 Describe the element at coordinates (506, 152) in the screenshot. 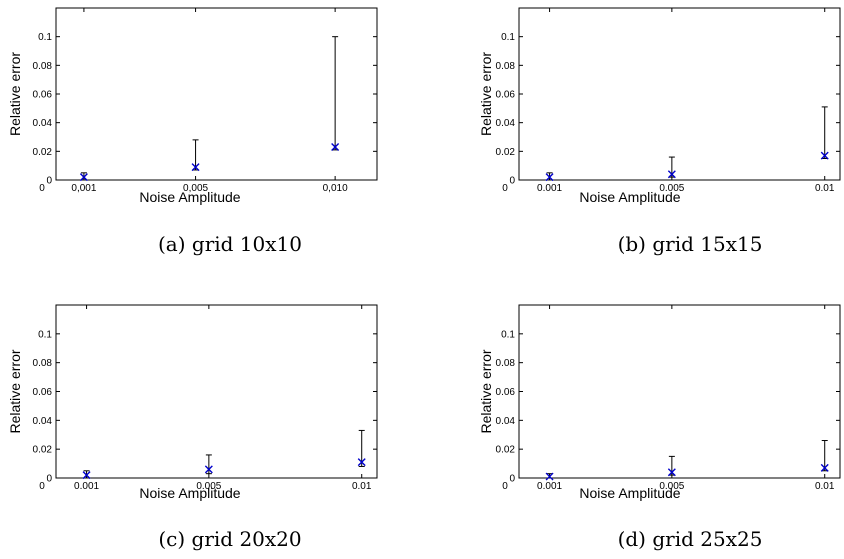

I see `y-tick-label-b-1: 0.02` at that location.